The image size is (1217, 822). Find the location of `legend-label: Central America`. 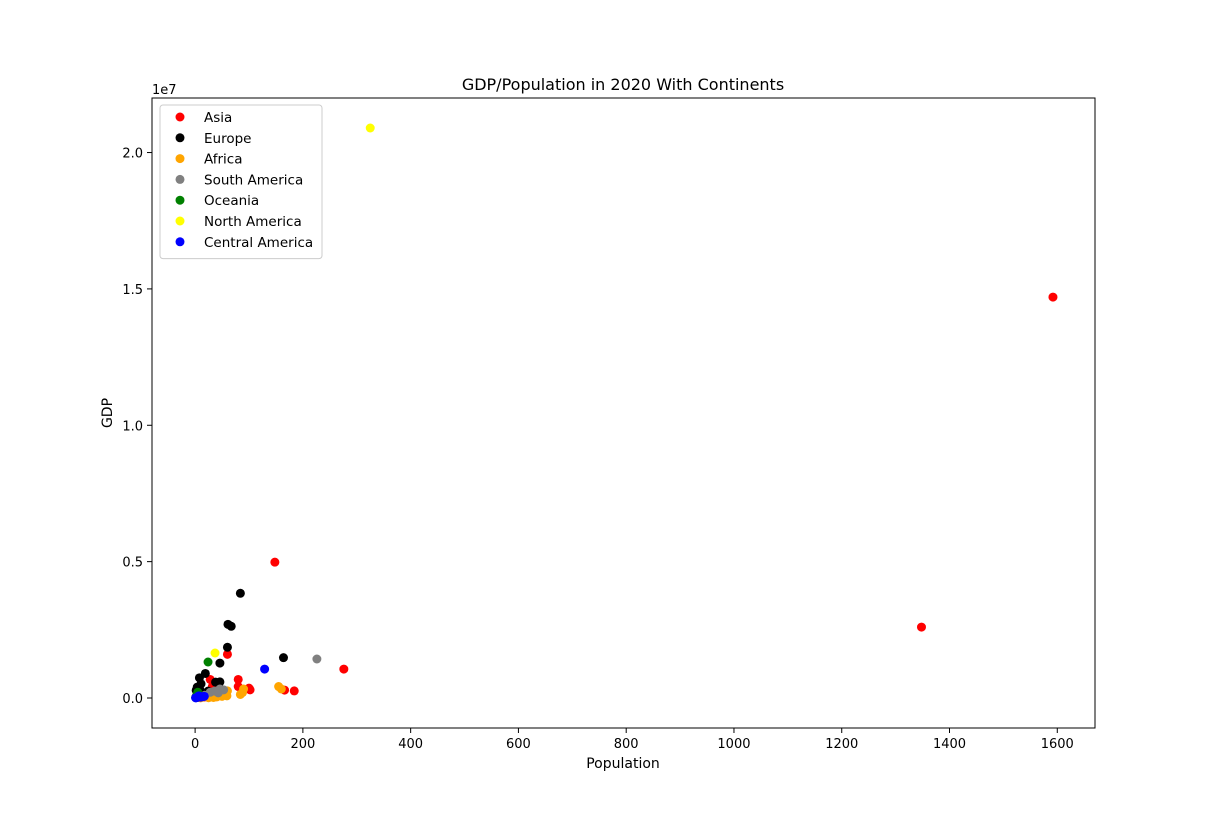

legend-label: Central America is located at coordinates (258, 243).